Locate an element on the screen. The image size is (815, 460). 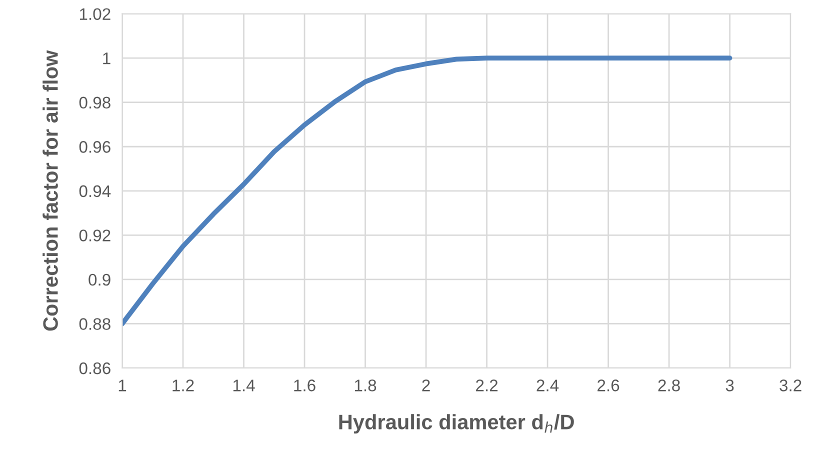
x-tick-label: 2.4 is located at coordinates (547, 386).